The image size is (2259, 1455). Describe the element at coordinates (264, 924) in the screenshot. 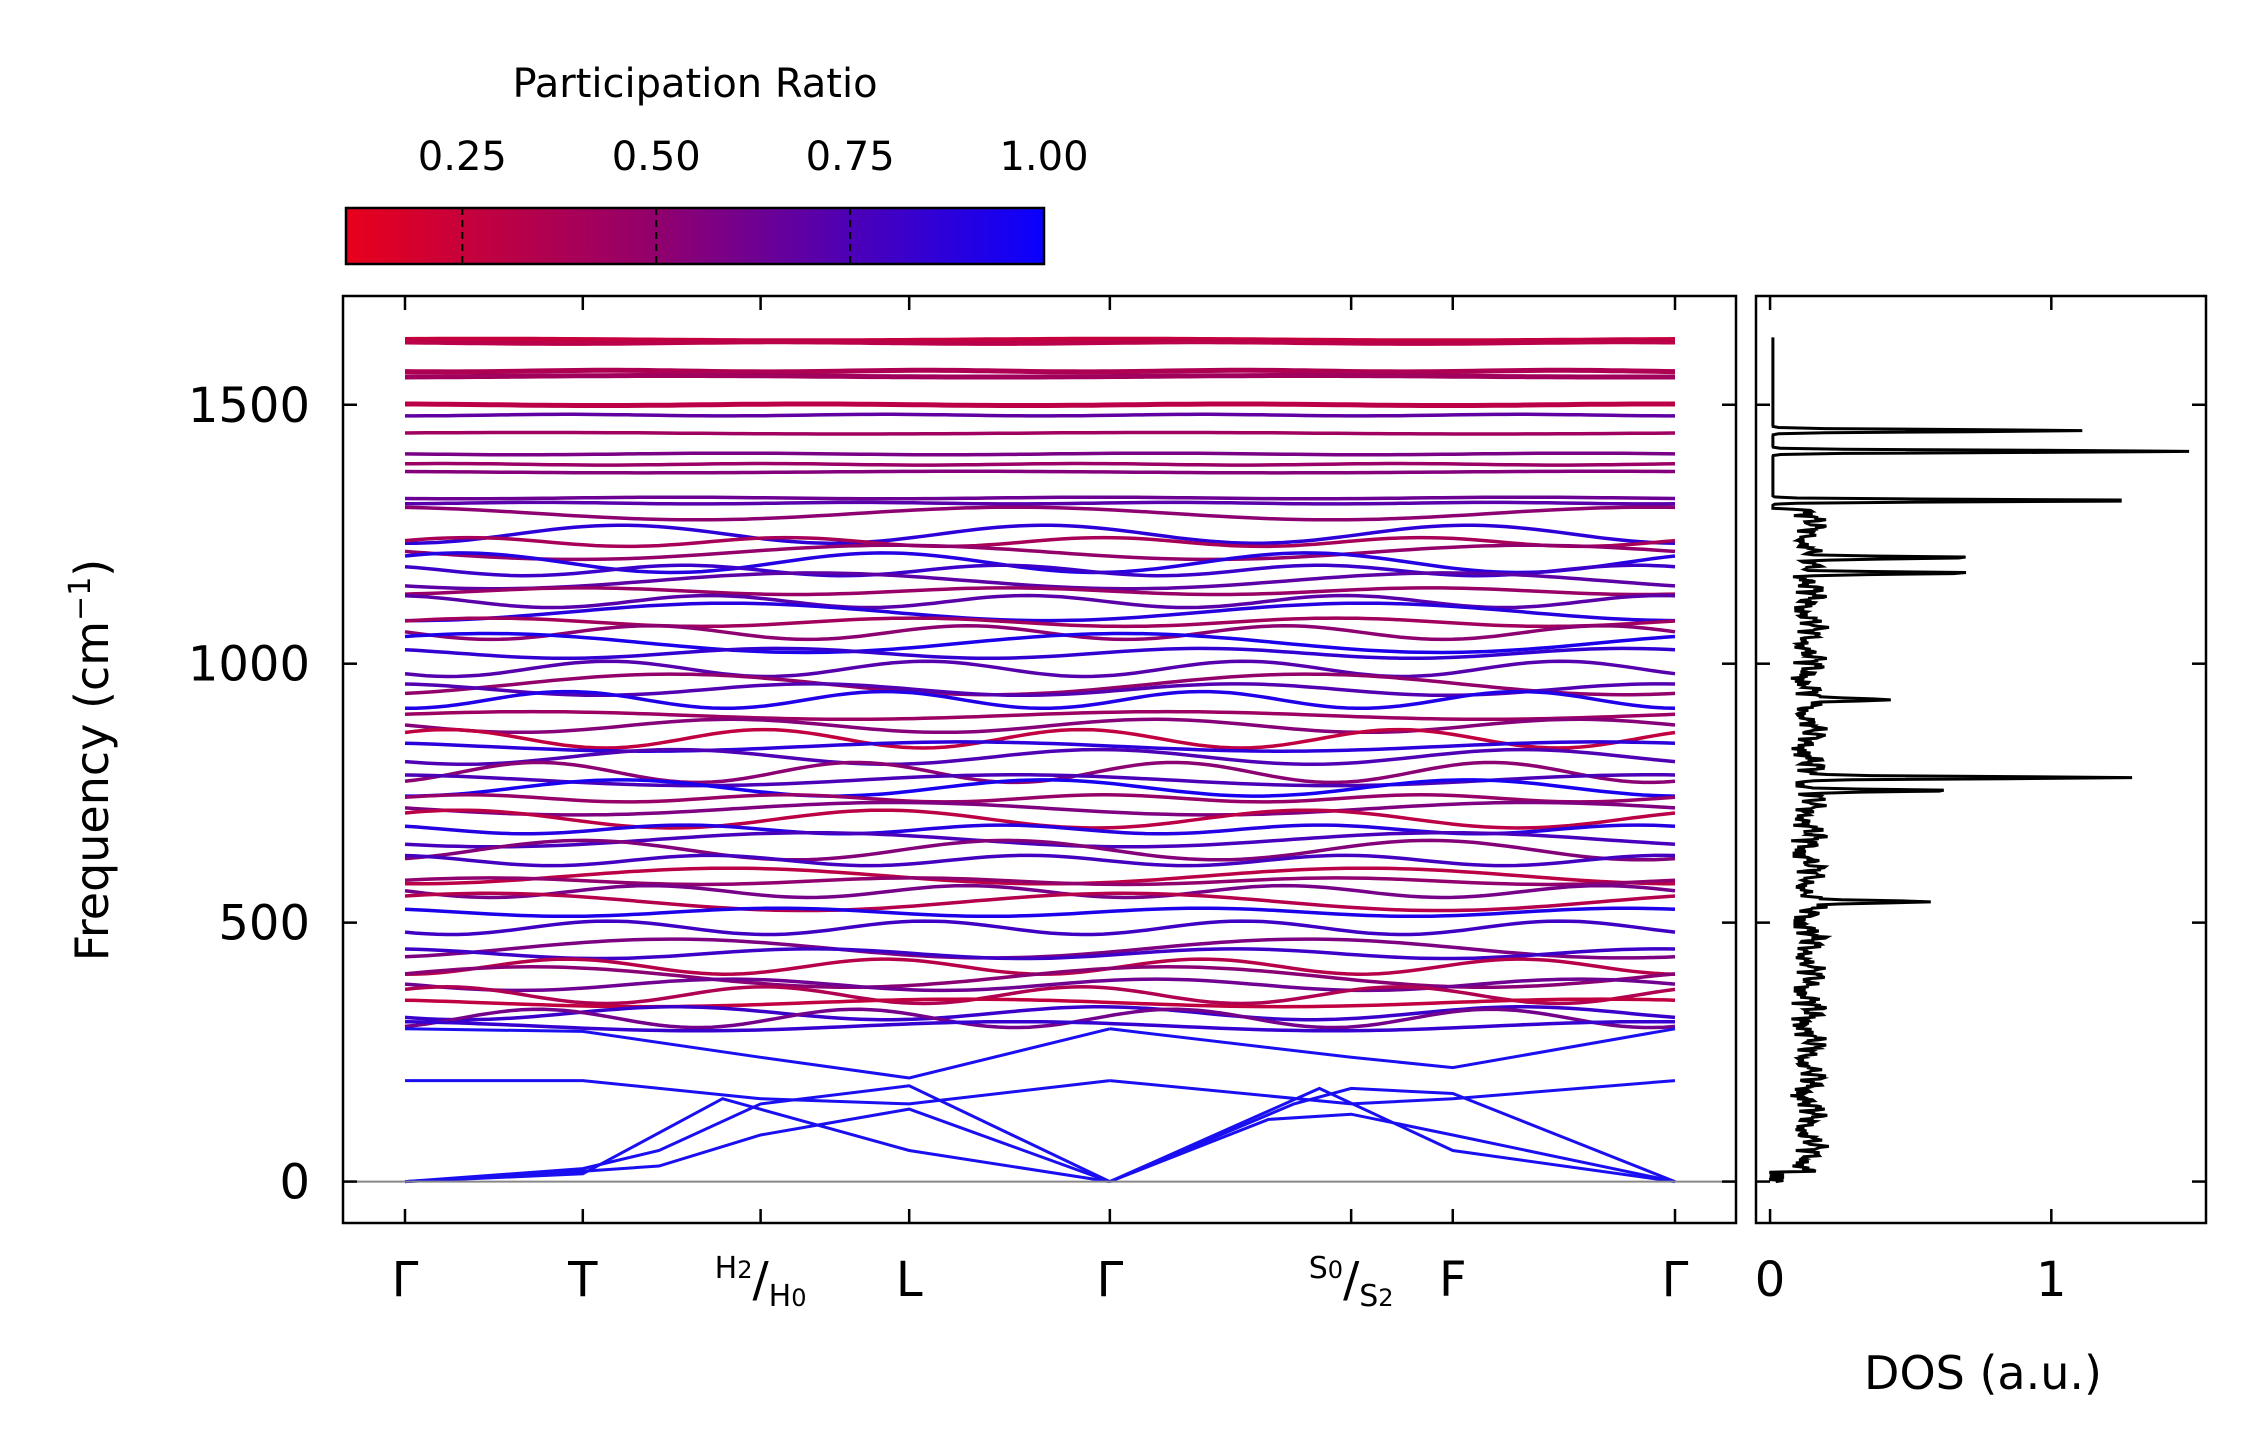

I see `y-tick-label: 500` at that location.